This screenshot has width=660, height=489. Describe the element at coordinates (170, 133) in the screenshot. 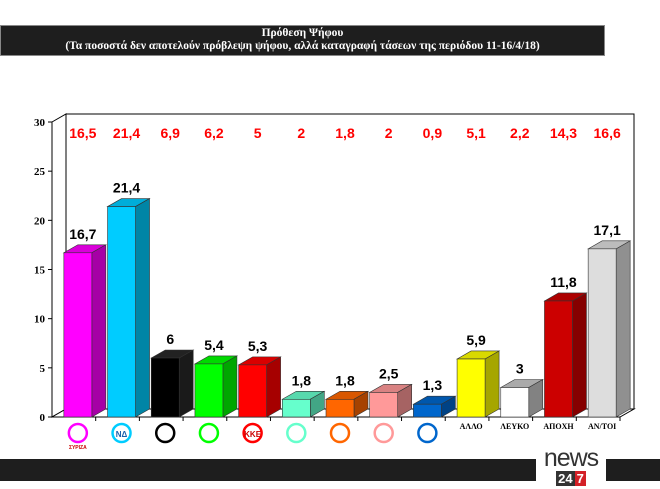

I see `previous-value-label: 6,9` at that location.